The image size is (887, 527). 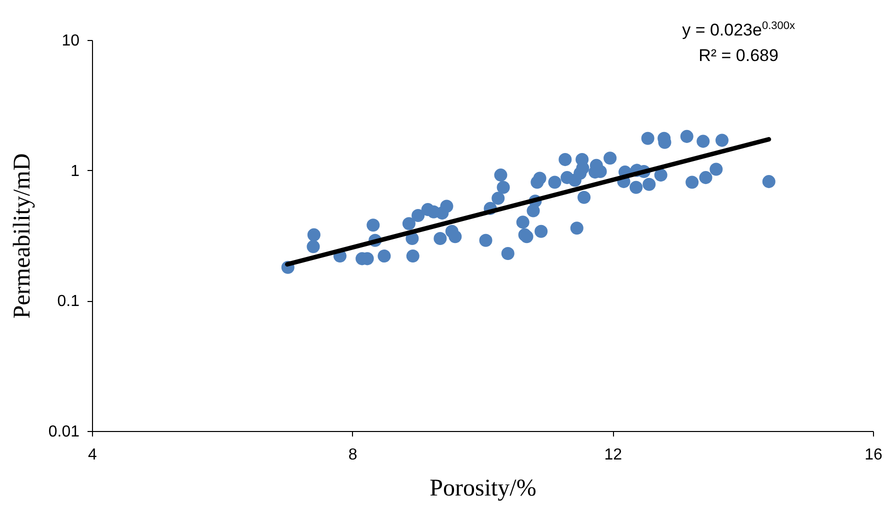 I want to click on y-tick-label: 10, so click(x=71, y=41).